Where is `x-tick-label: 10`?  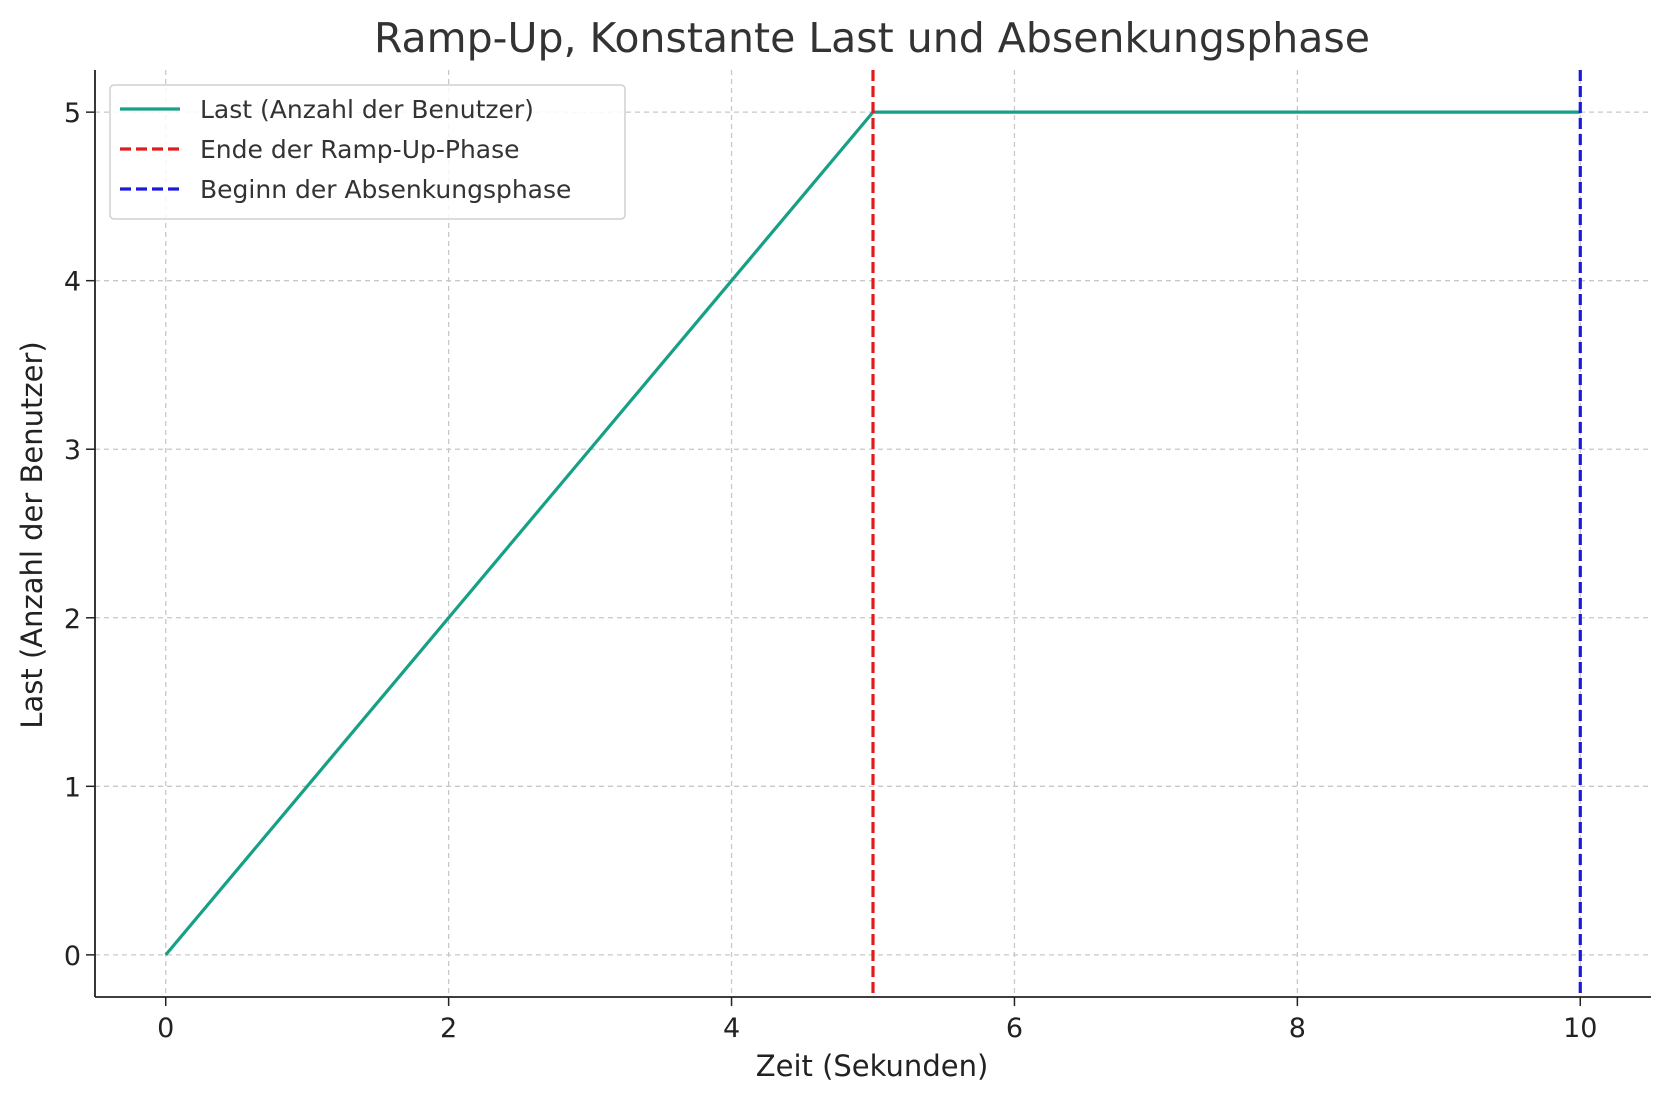 x-tick-label: 10 is located at coordinates (1580, 1028).